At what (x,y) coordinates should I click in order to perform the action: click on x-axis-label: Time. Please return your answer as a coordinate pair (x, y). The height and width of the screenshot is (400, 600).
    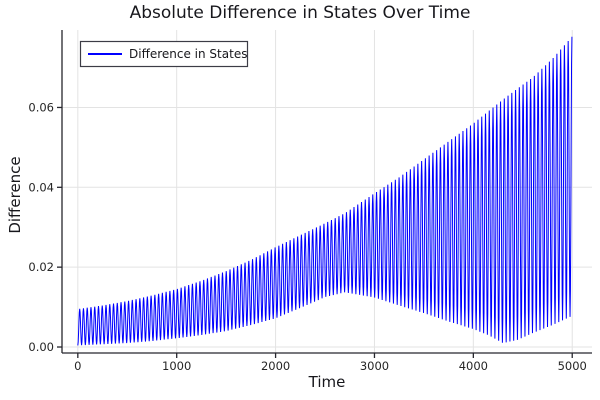
    Looking at the image, I should click on (327, 382).